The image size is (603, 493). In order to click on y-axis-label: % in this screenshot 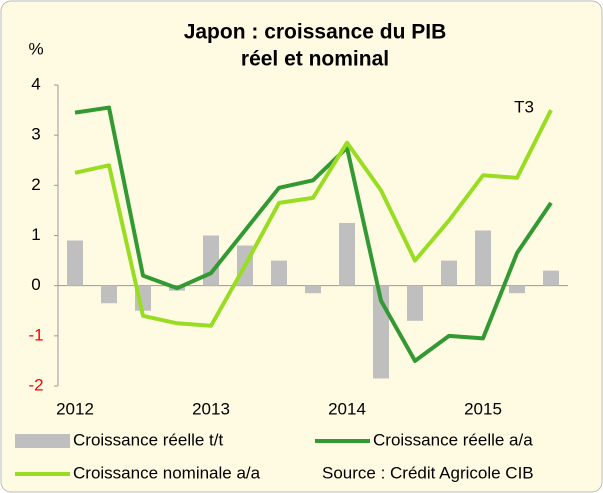, I will do `click(35, 48)`.